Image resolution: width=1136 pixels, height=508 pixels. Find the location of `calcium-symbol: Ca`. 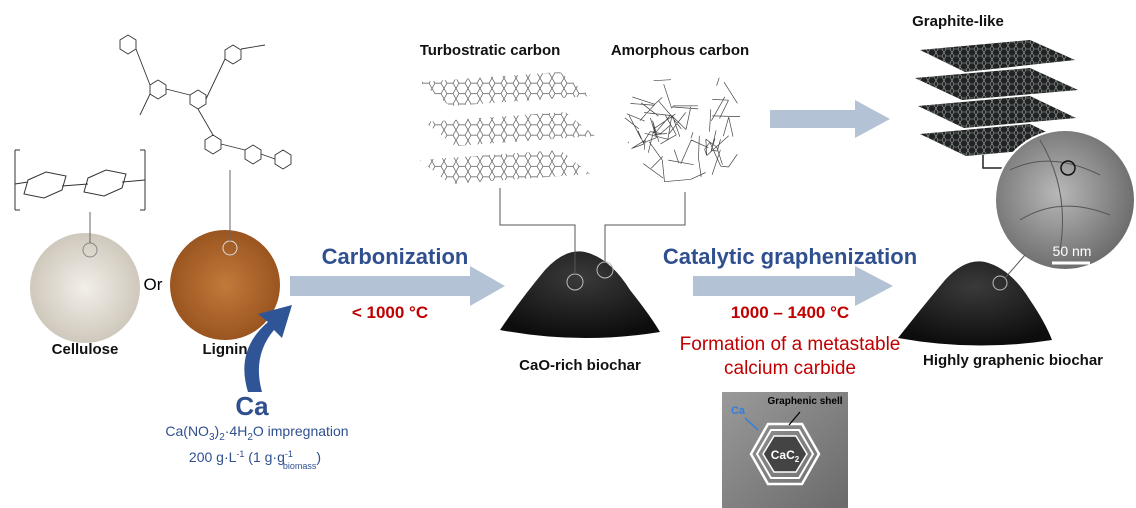

calcium-symbol: Ca is located at coordinates (252, 406).